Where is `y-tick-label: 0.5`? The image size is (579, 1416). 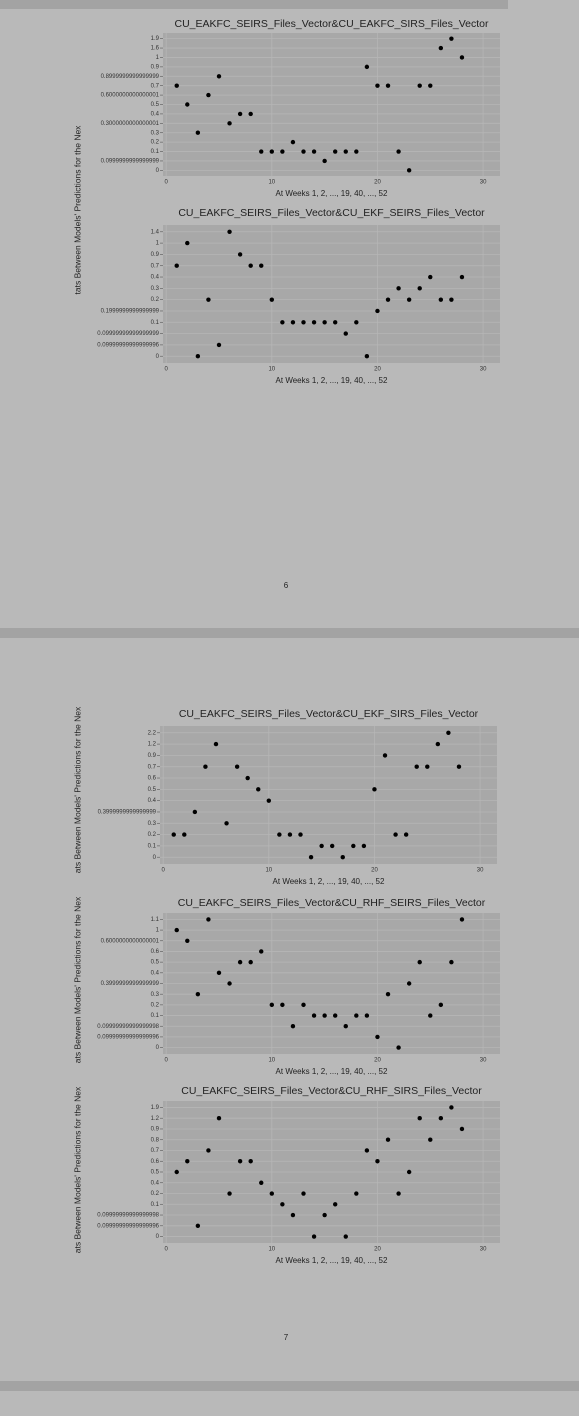 y-tick-label: 0.5 is located at coordinates (155, 105).